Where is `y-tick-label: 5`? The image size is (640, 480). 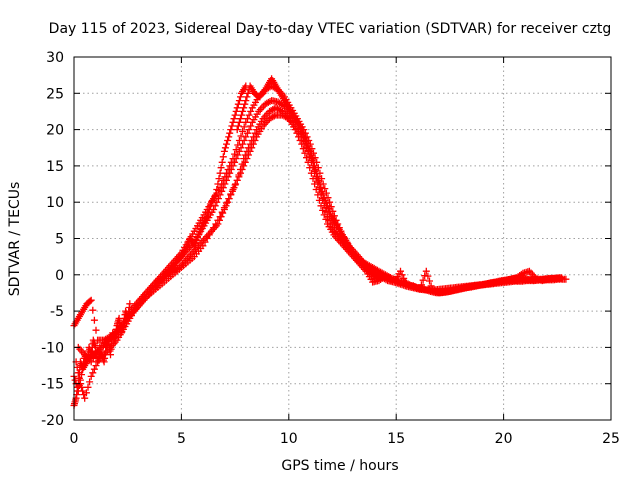 y-tick-label: 5 is located at coordinates (59, 240).